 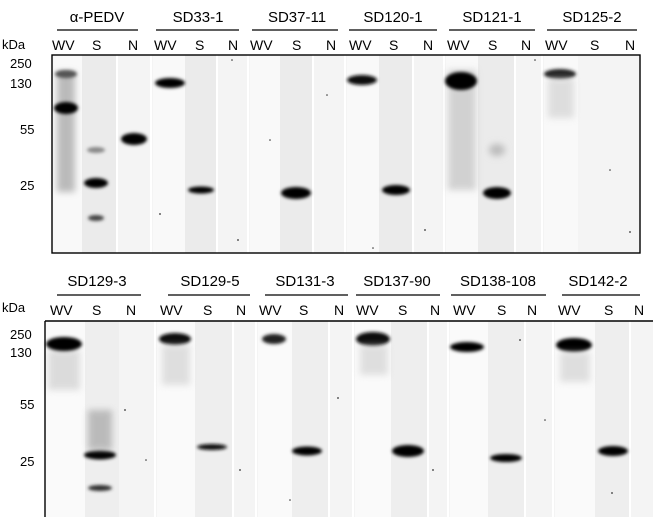 I want to click on blot-title: SD37-11, so click(x=297, y=17).